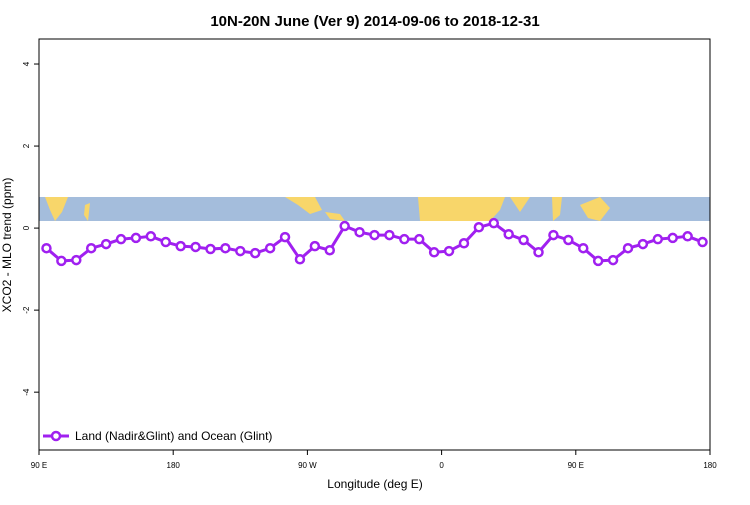  I want to click on series-line, so click(374, 242).